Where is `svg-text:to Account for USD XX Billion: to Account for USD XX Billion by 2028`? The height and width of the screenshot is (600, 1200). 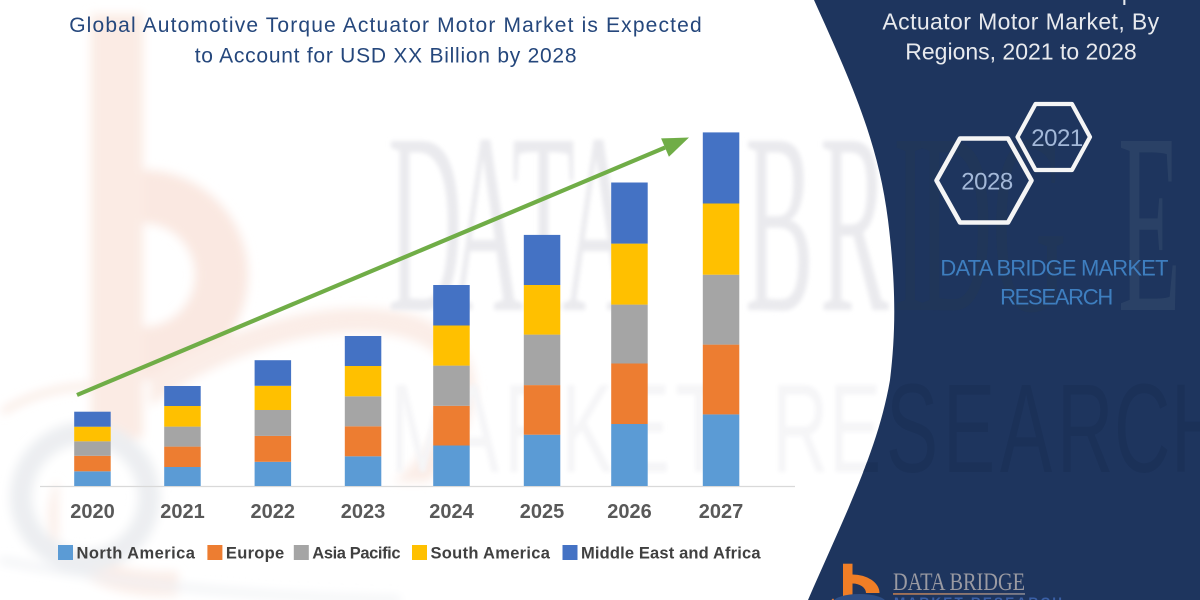 svg-text:to Account for USD XX Billion: to Account for USD XX Billion by 2028 is located at coordinates (386, 55).